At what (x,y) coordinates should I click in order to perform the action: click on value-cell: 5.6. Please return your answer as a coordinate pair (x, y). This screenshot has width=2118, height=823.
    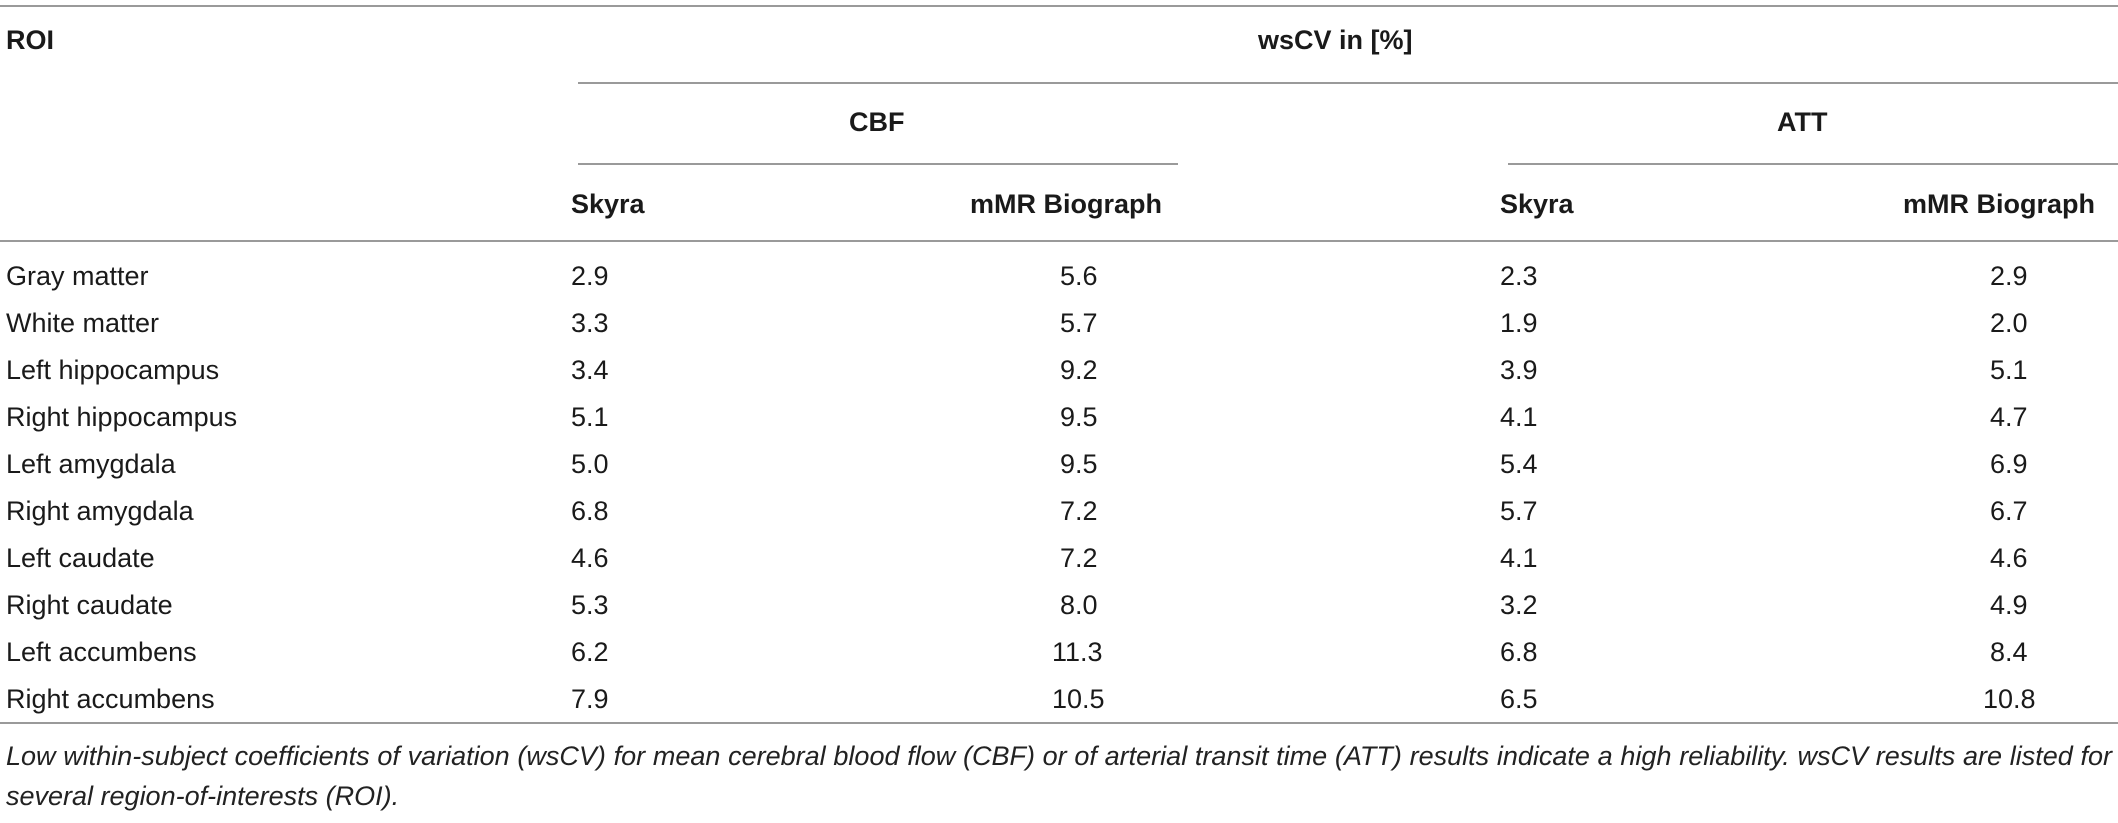
    Looking at the image, I should click on (1079, 276).